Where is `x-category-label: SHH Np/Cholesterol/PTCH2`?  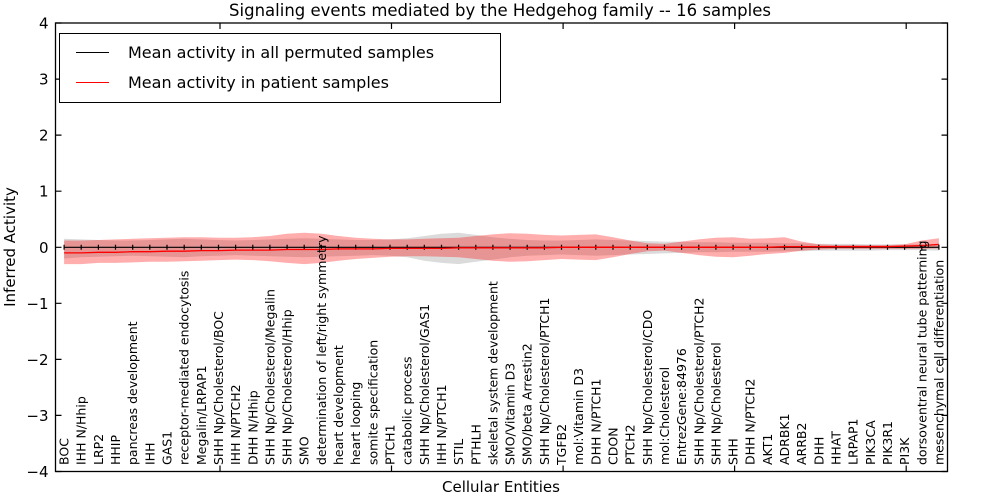 x-category-label: SHH Np/Cholesterol/PTCH2 is located at coordinates (698, 382).